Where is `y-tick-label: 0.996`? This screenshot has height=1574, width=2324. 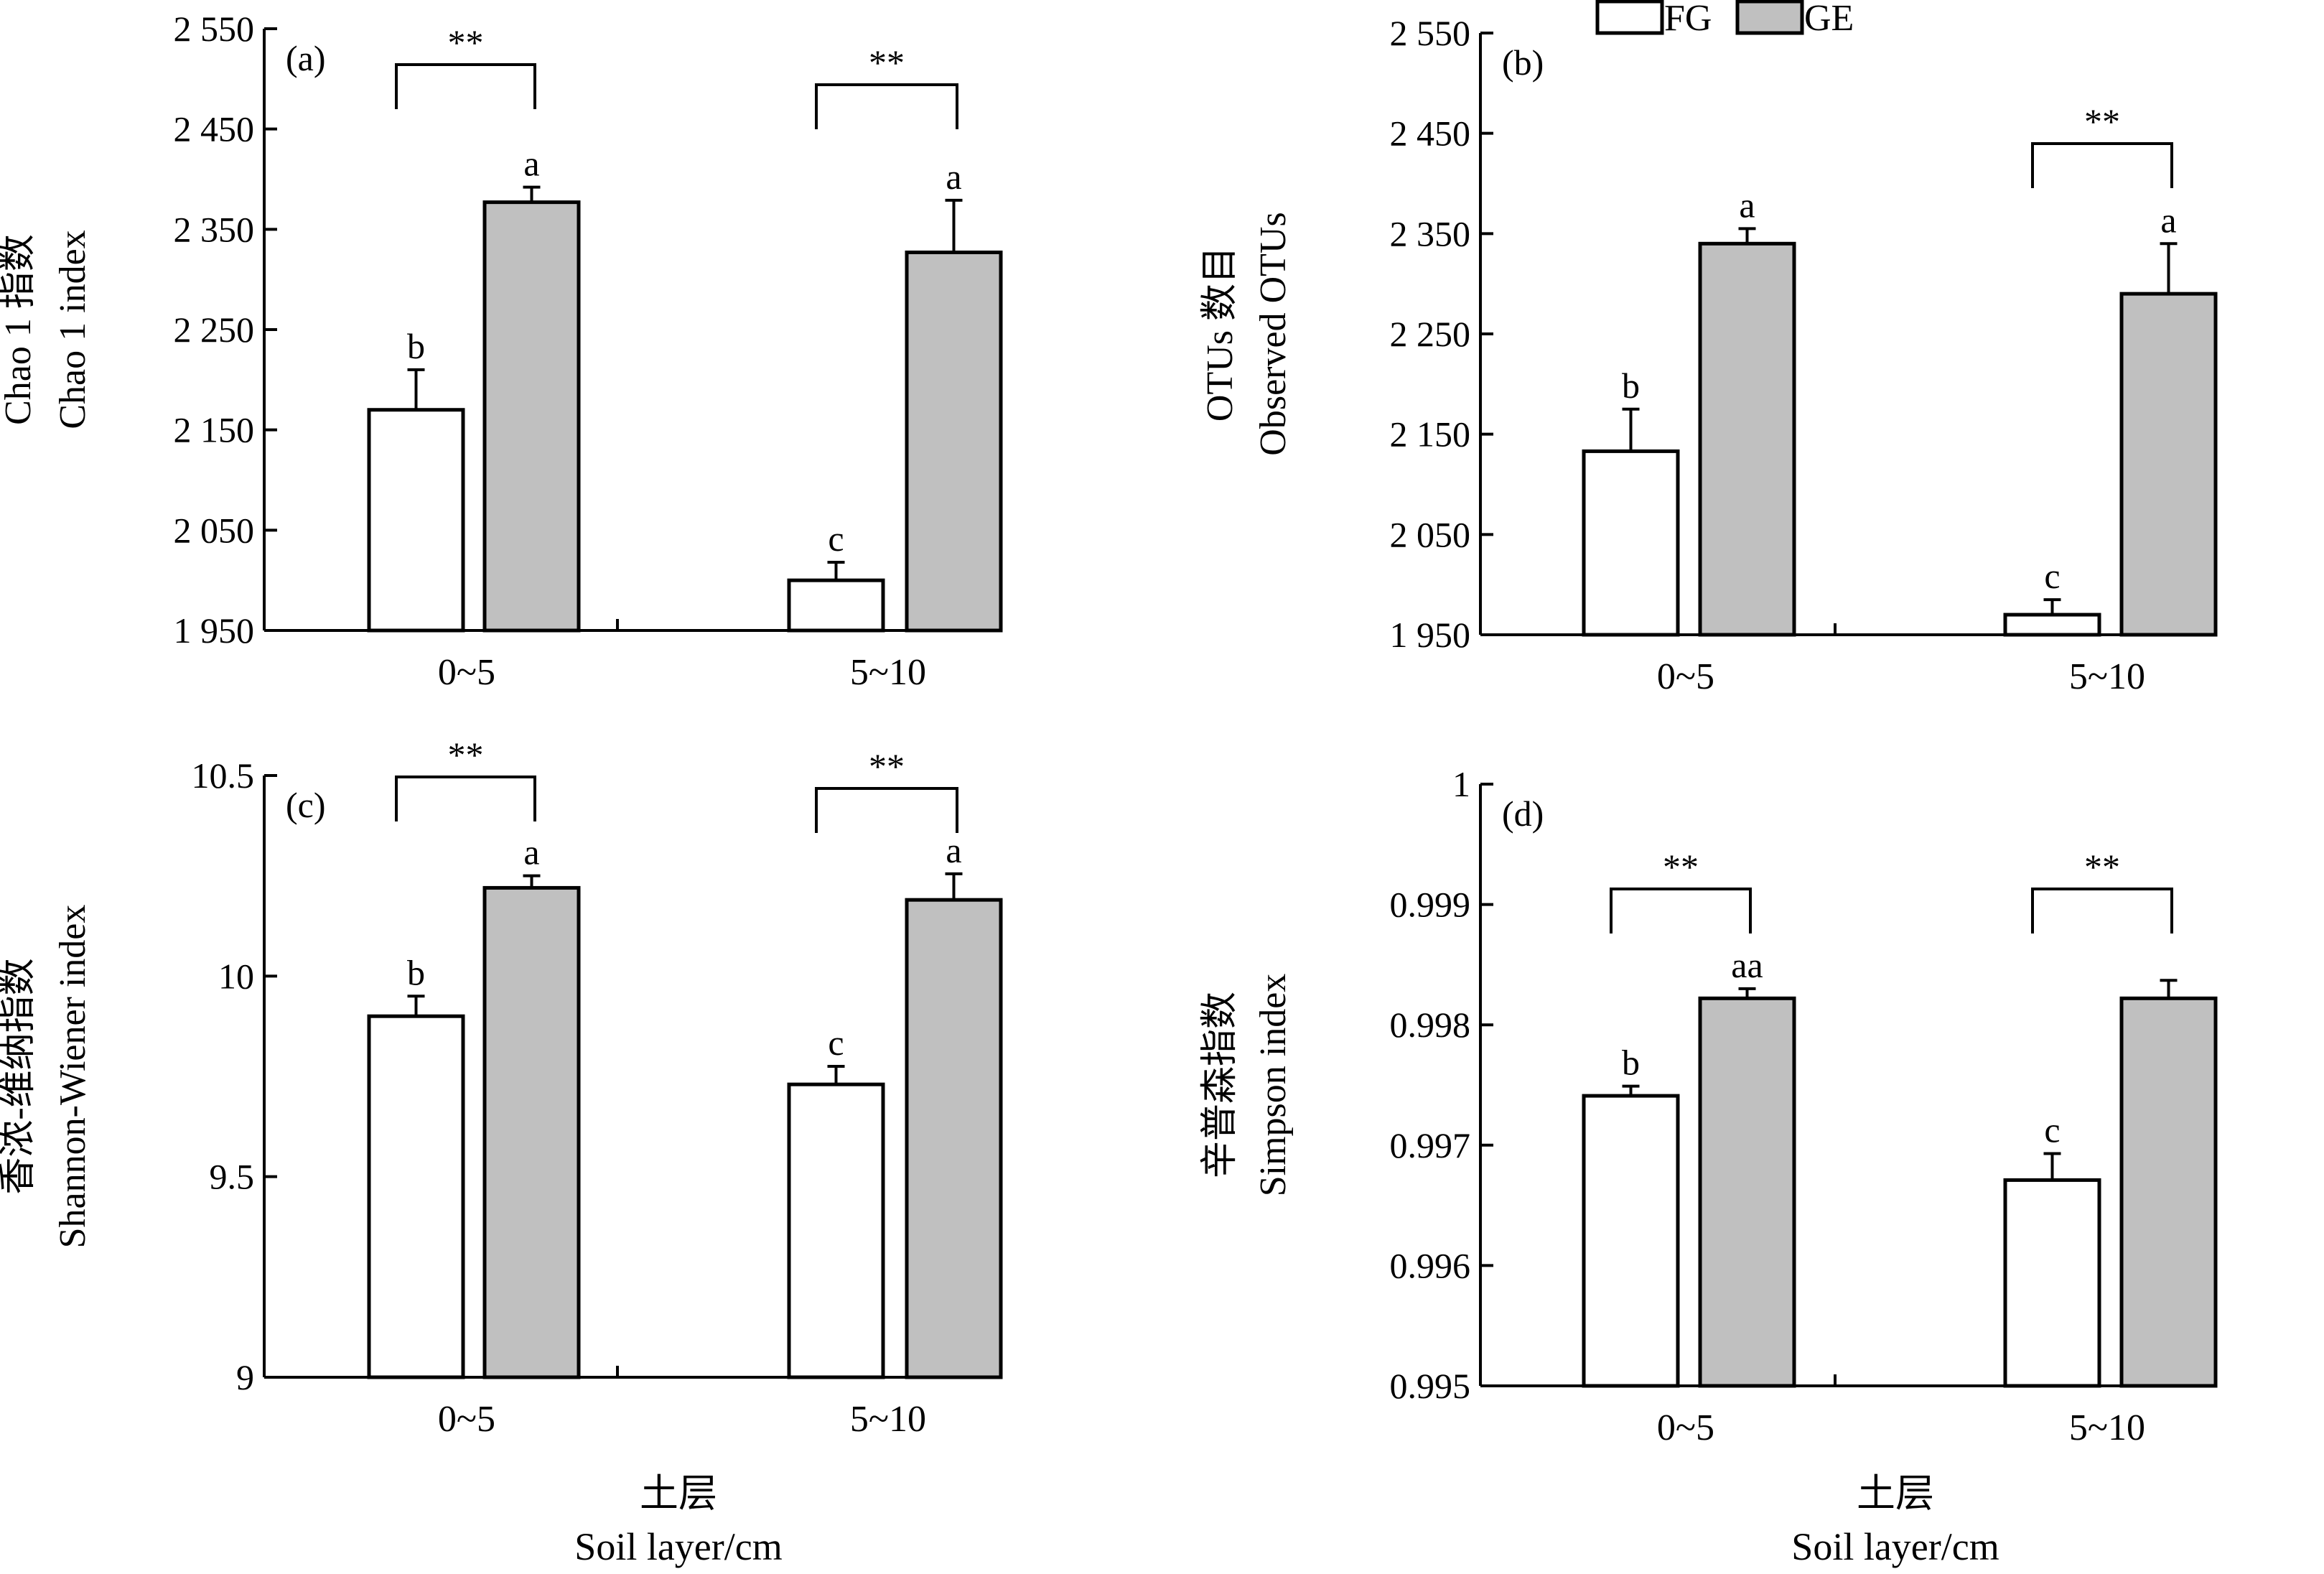
y-tick-label: 0.996 is located at coordinates (1430, 1265).